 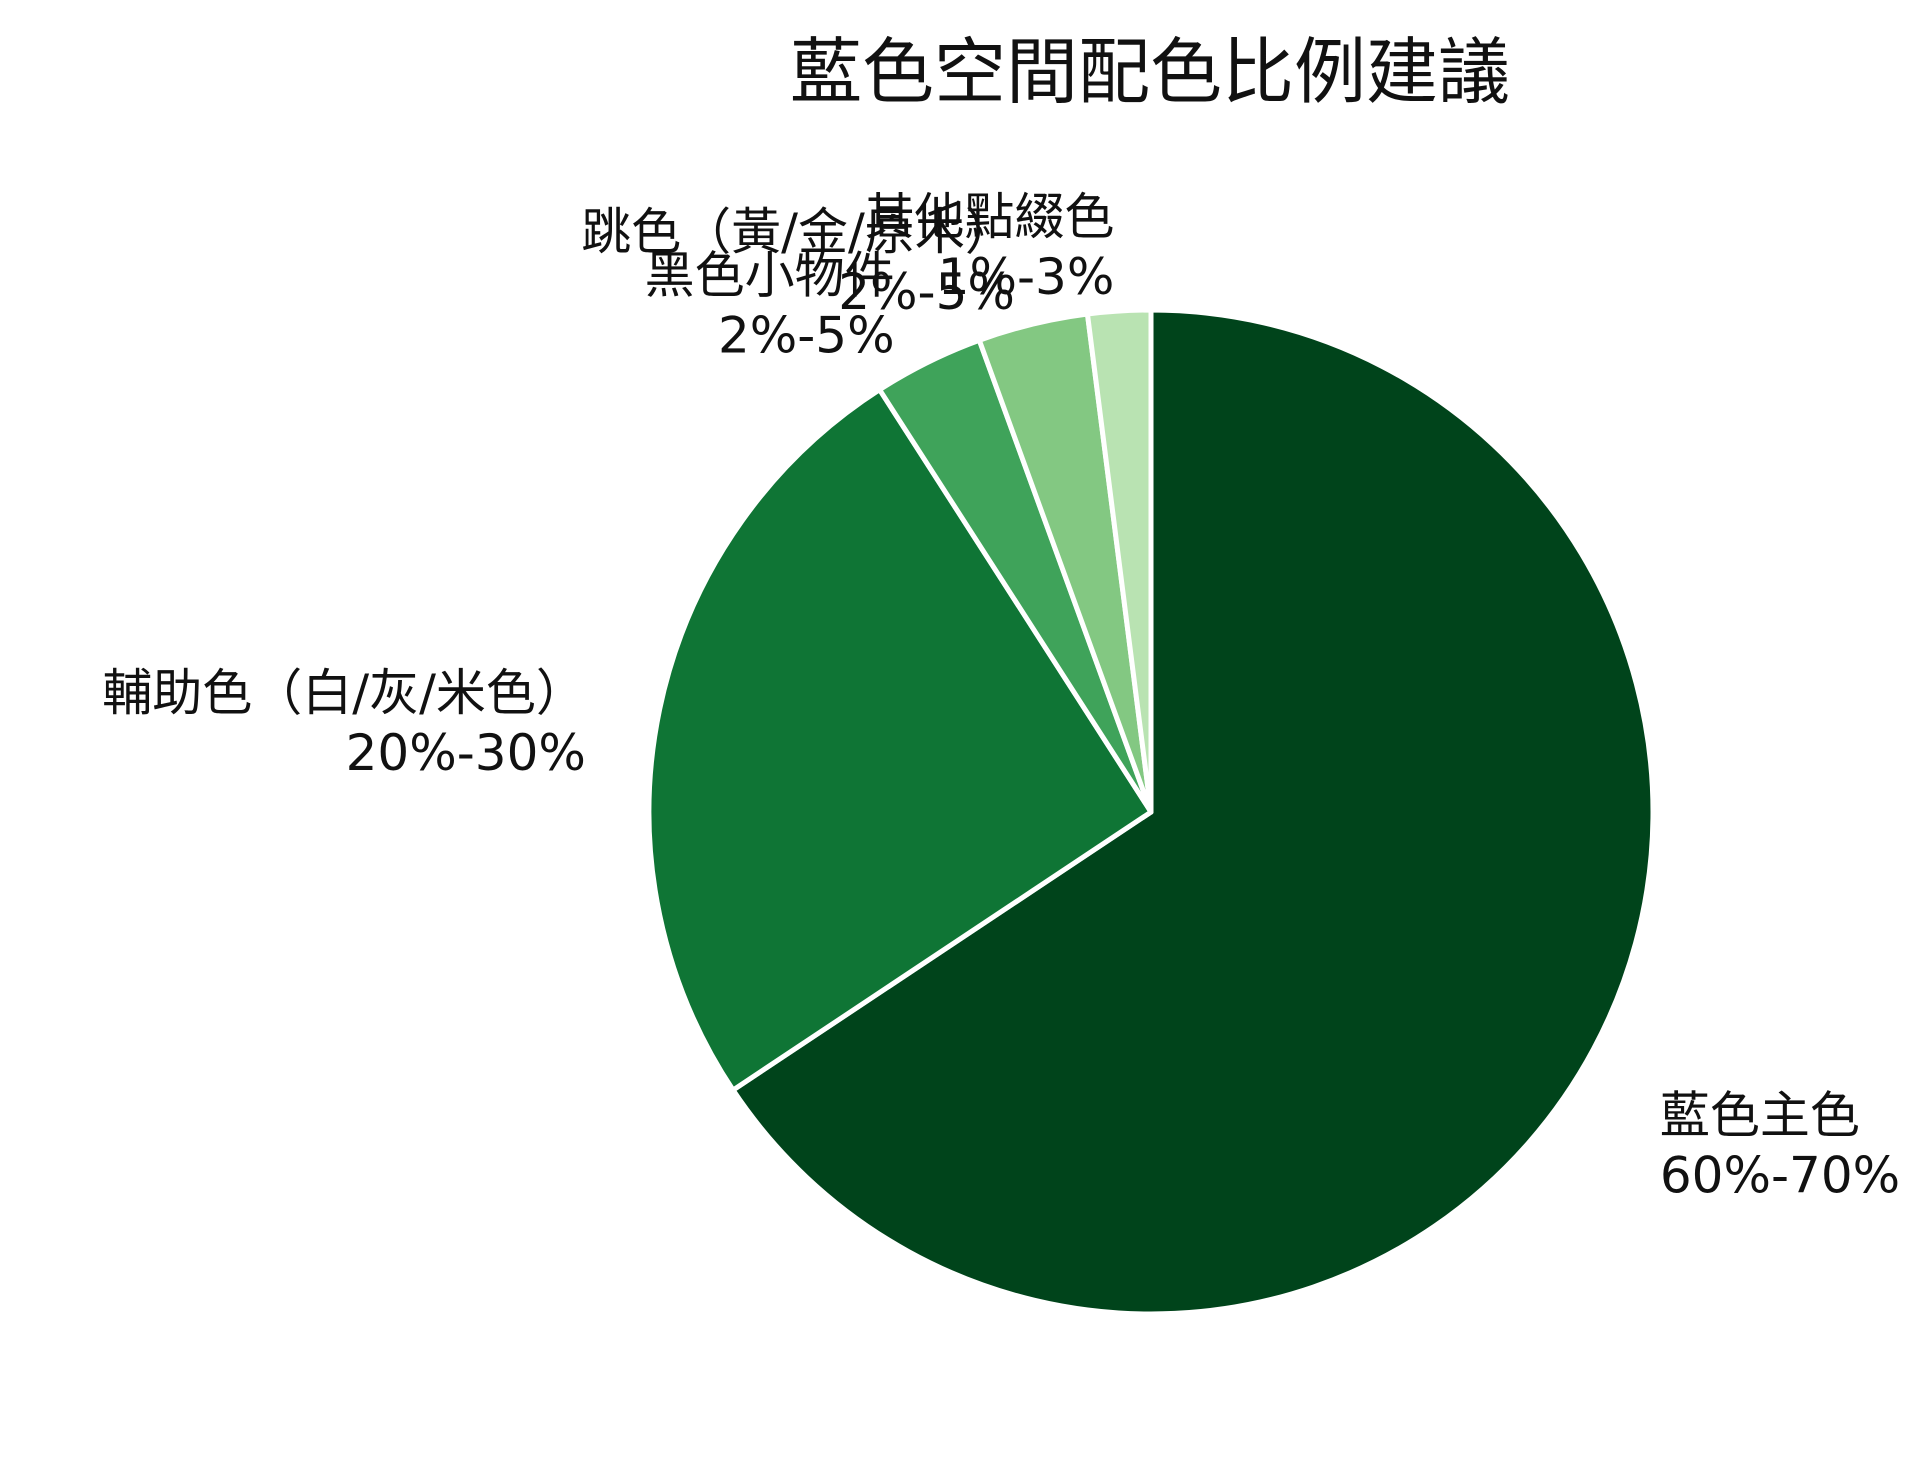 What do you see at coordinates (344, 723) in the screenshot?
I see `slice-label-1: 輔助色（白/灰/米色） 20%-30%` at bounding box center [344, 723].